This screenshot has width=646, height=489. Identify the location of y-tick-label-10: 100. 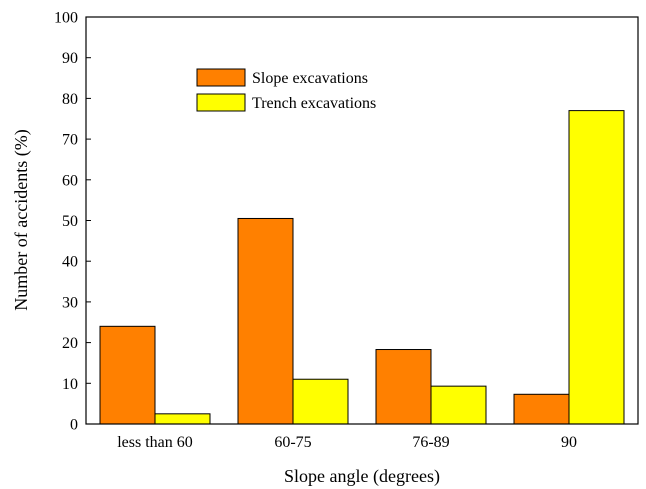
(66, 18).